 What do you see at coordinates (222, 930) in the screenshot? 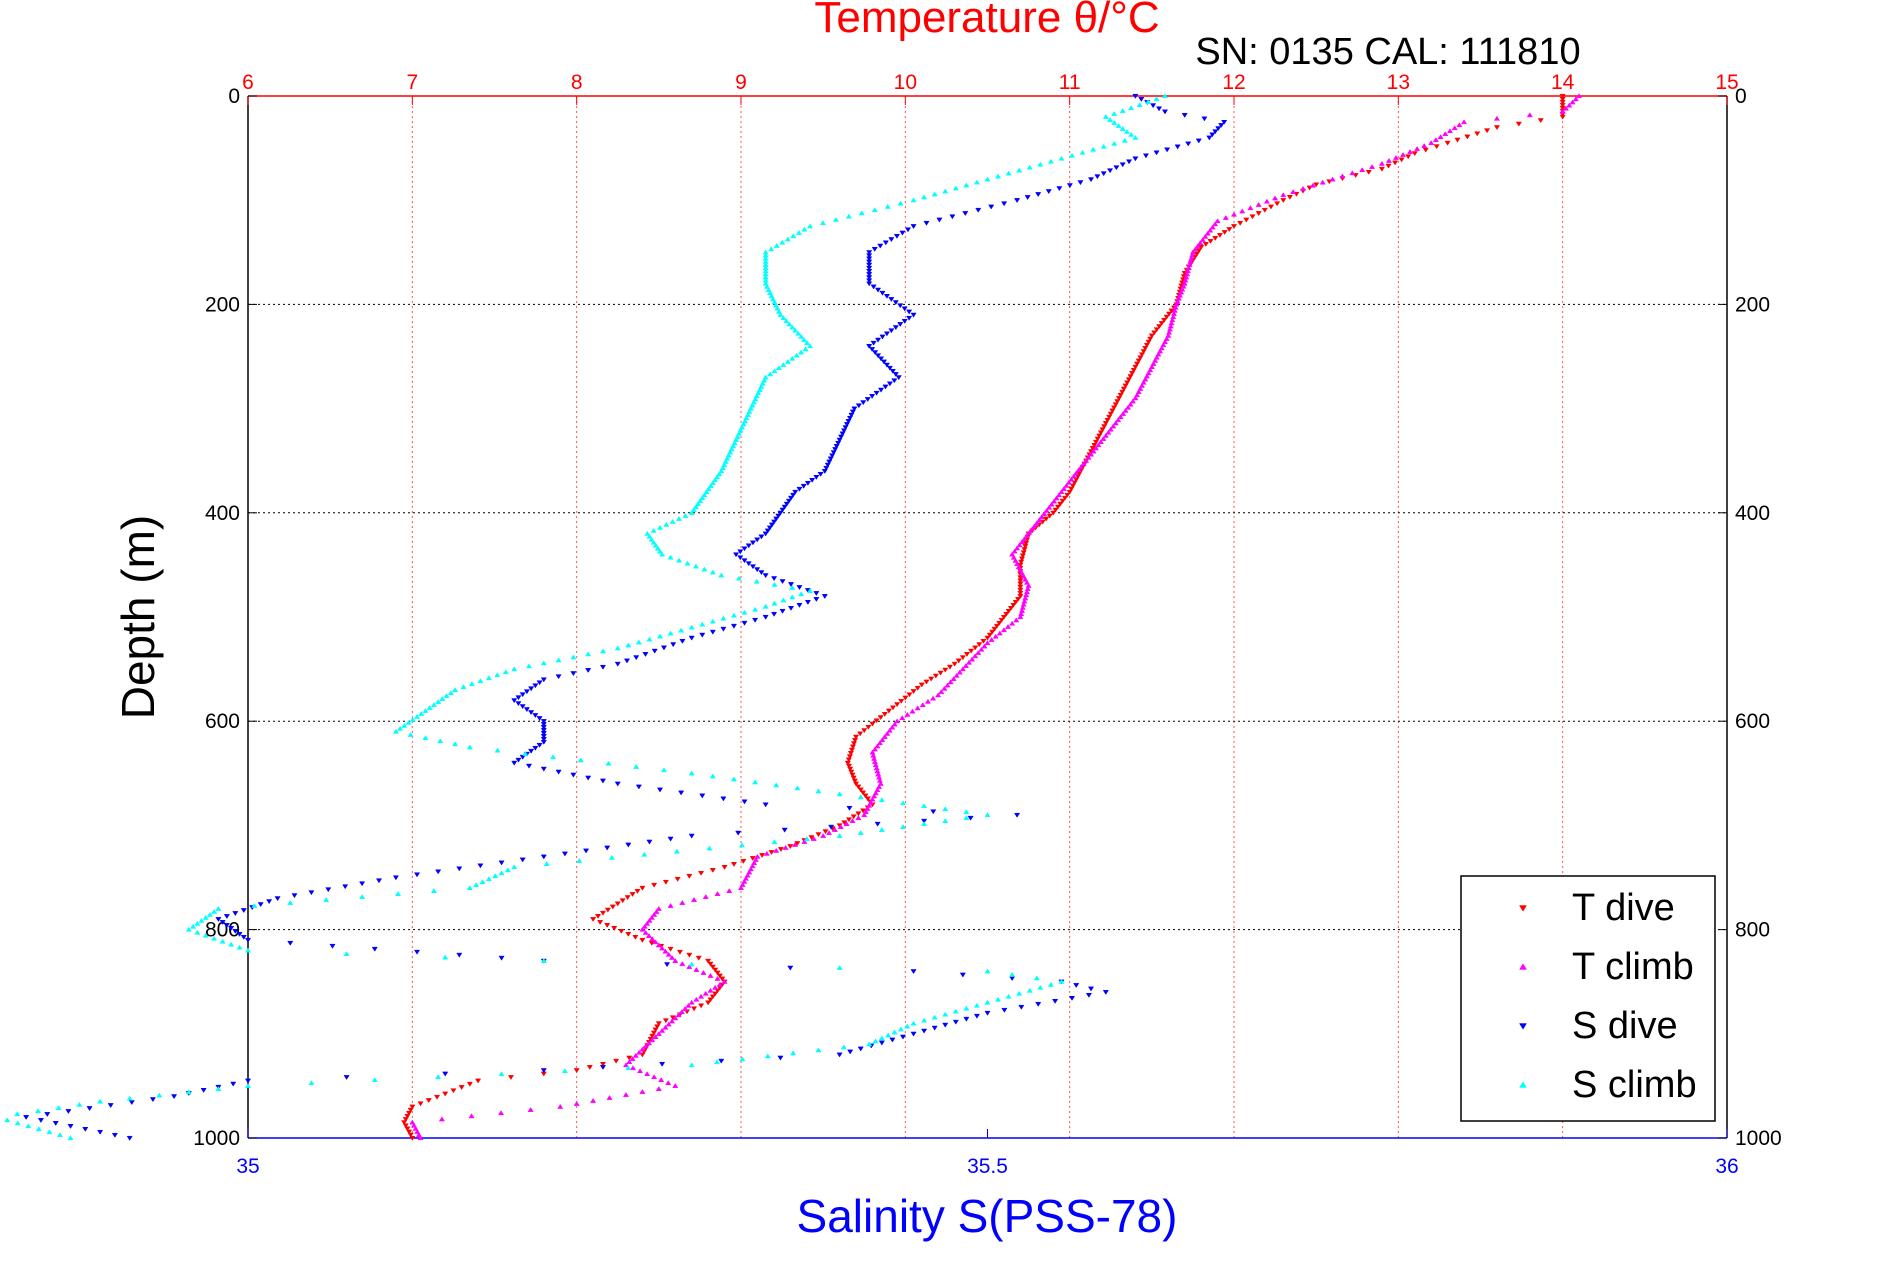
I see `left-tick-label: 800` at bounding box center [222, 930].